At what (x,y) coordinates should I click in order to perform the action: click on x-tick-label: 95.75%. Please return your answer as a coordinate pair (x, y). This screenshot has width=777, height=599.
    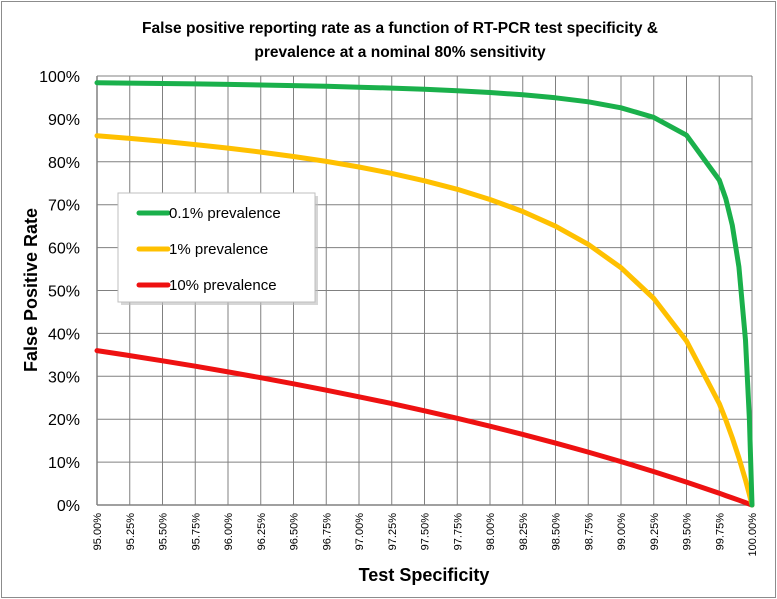
    Looking at the image, I should click on (196, 532).